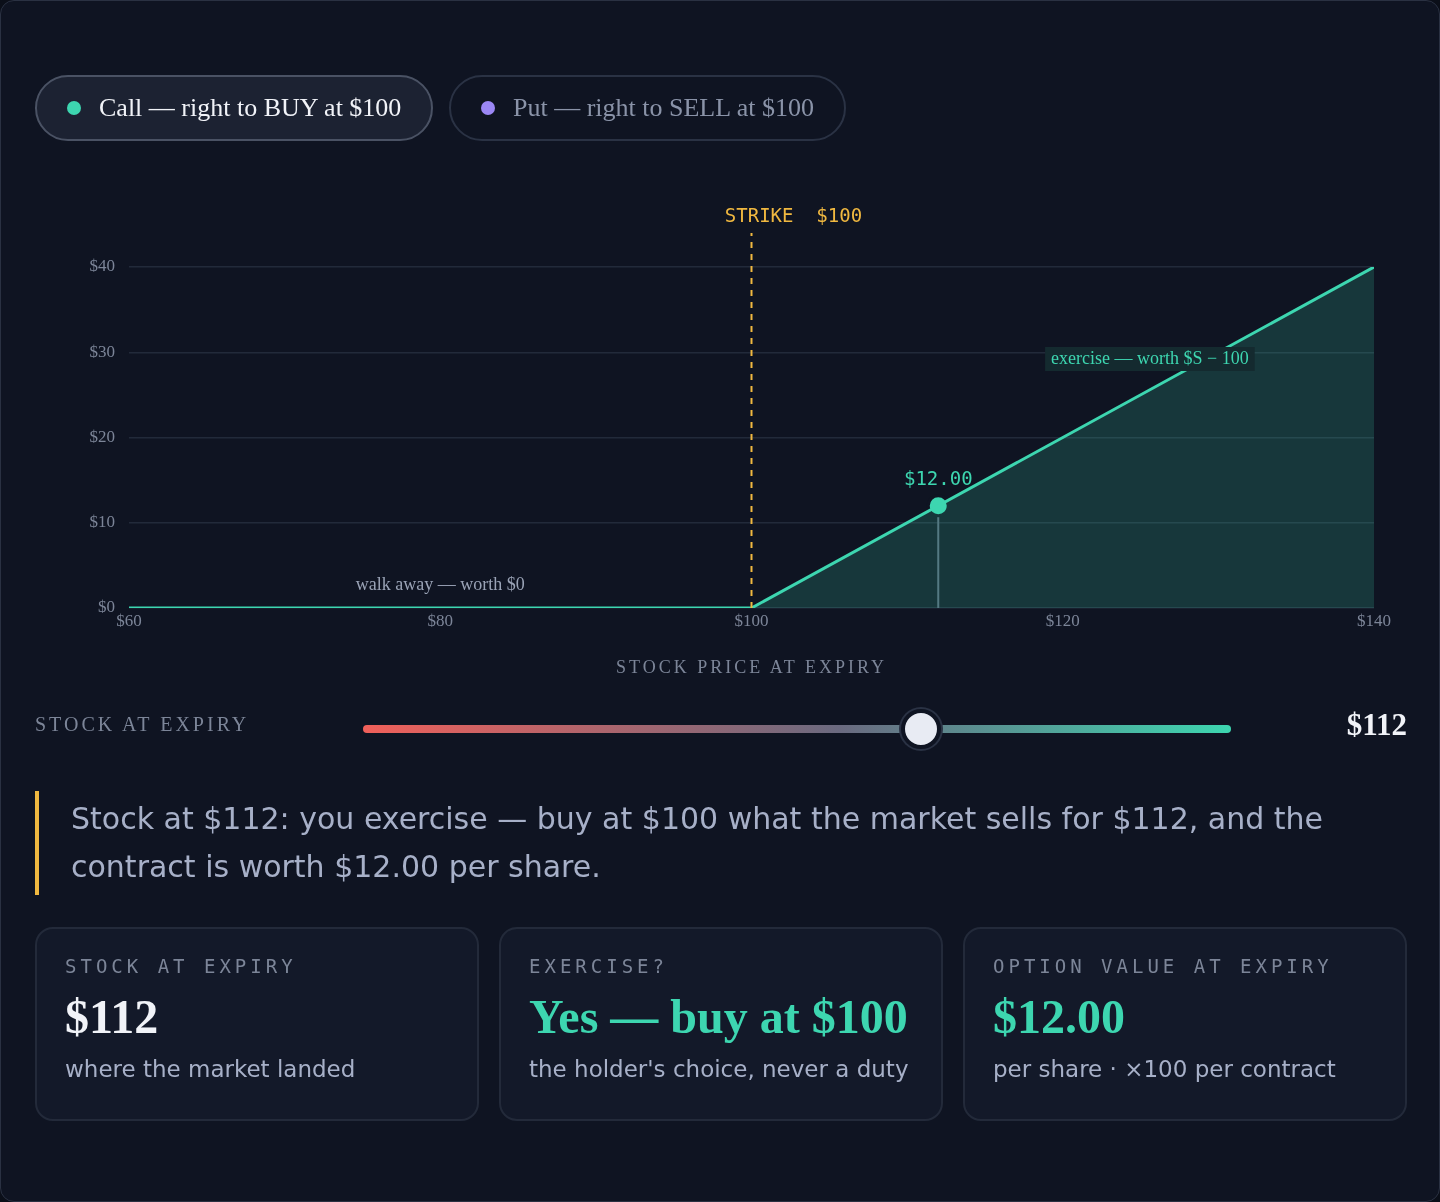  Describe the element at coordinates (719, 1069) in the screenshot. I see `text: the holder's choice, never a duty` at that location.